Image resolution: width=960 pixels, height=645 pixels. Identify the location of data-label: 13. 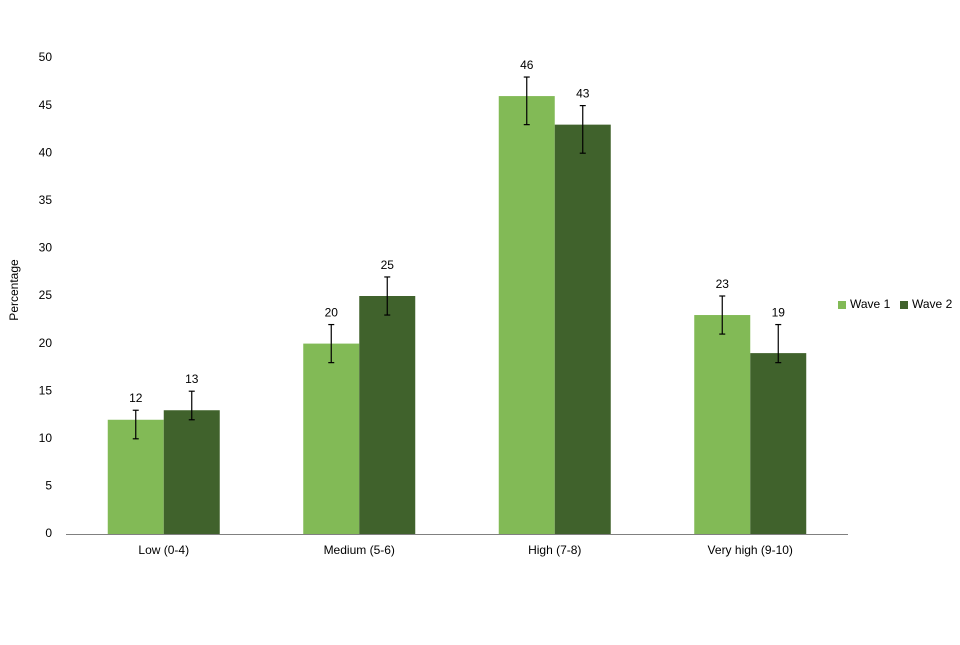
(192, 379).